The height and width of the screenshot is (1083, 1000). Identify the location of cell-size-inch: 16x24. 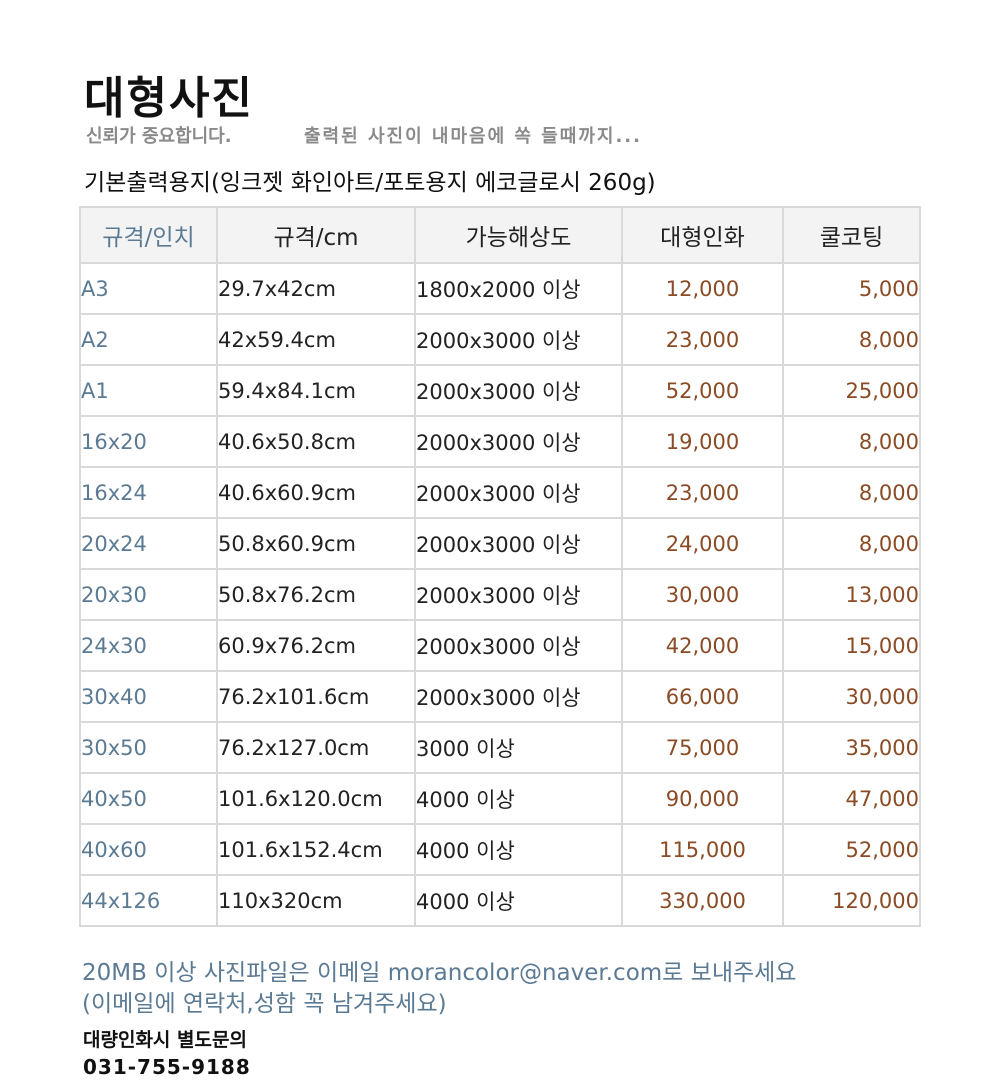
(148, 492).